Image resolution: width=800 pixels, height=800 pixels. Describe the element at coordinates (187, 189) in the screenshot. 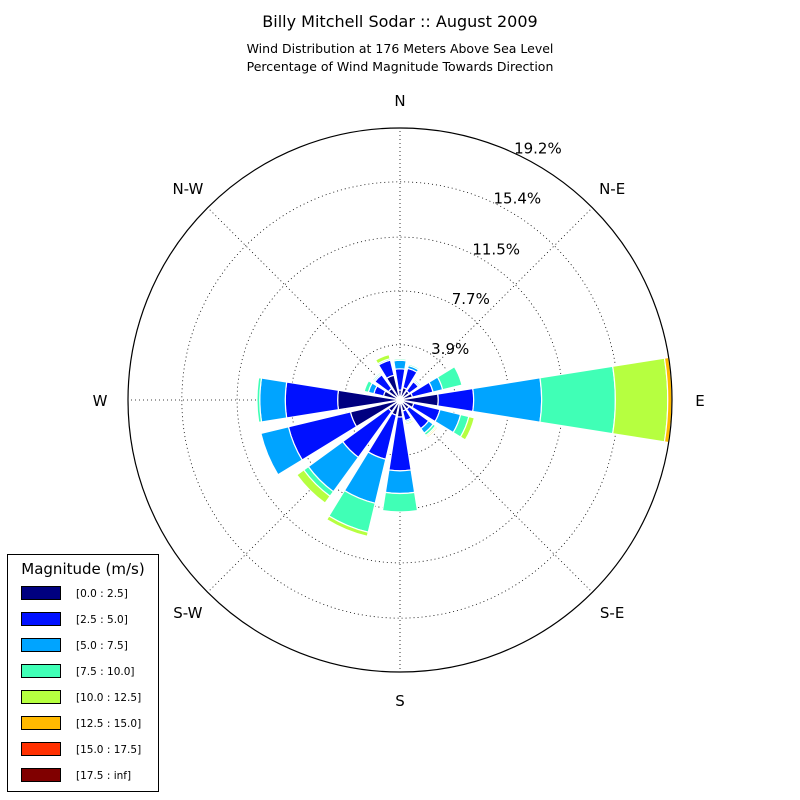

I see `direction-label: N-W` at that location.